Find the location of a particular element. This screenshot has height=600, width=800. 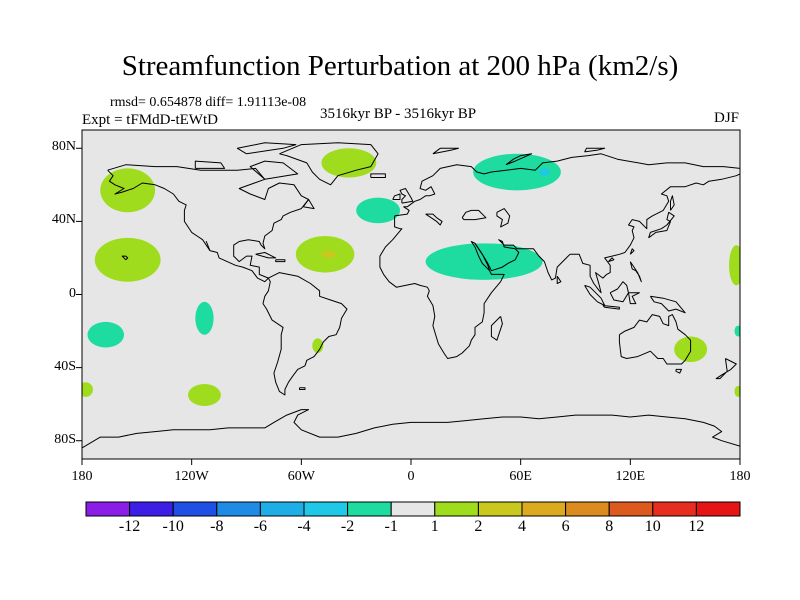

coast-tasmania is located at coordinates (678, 371).